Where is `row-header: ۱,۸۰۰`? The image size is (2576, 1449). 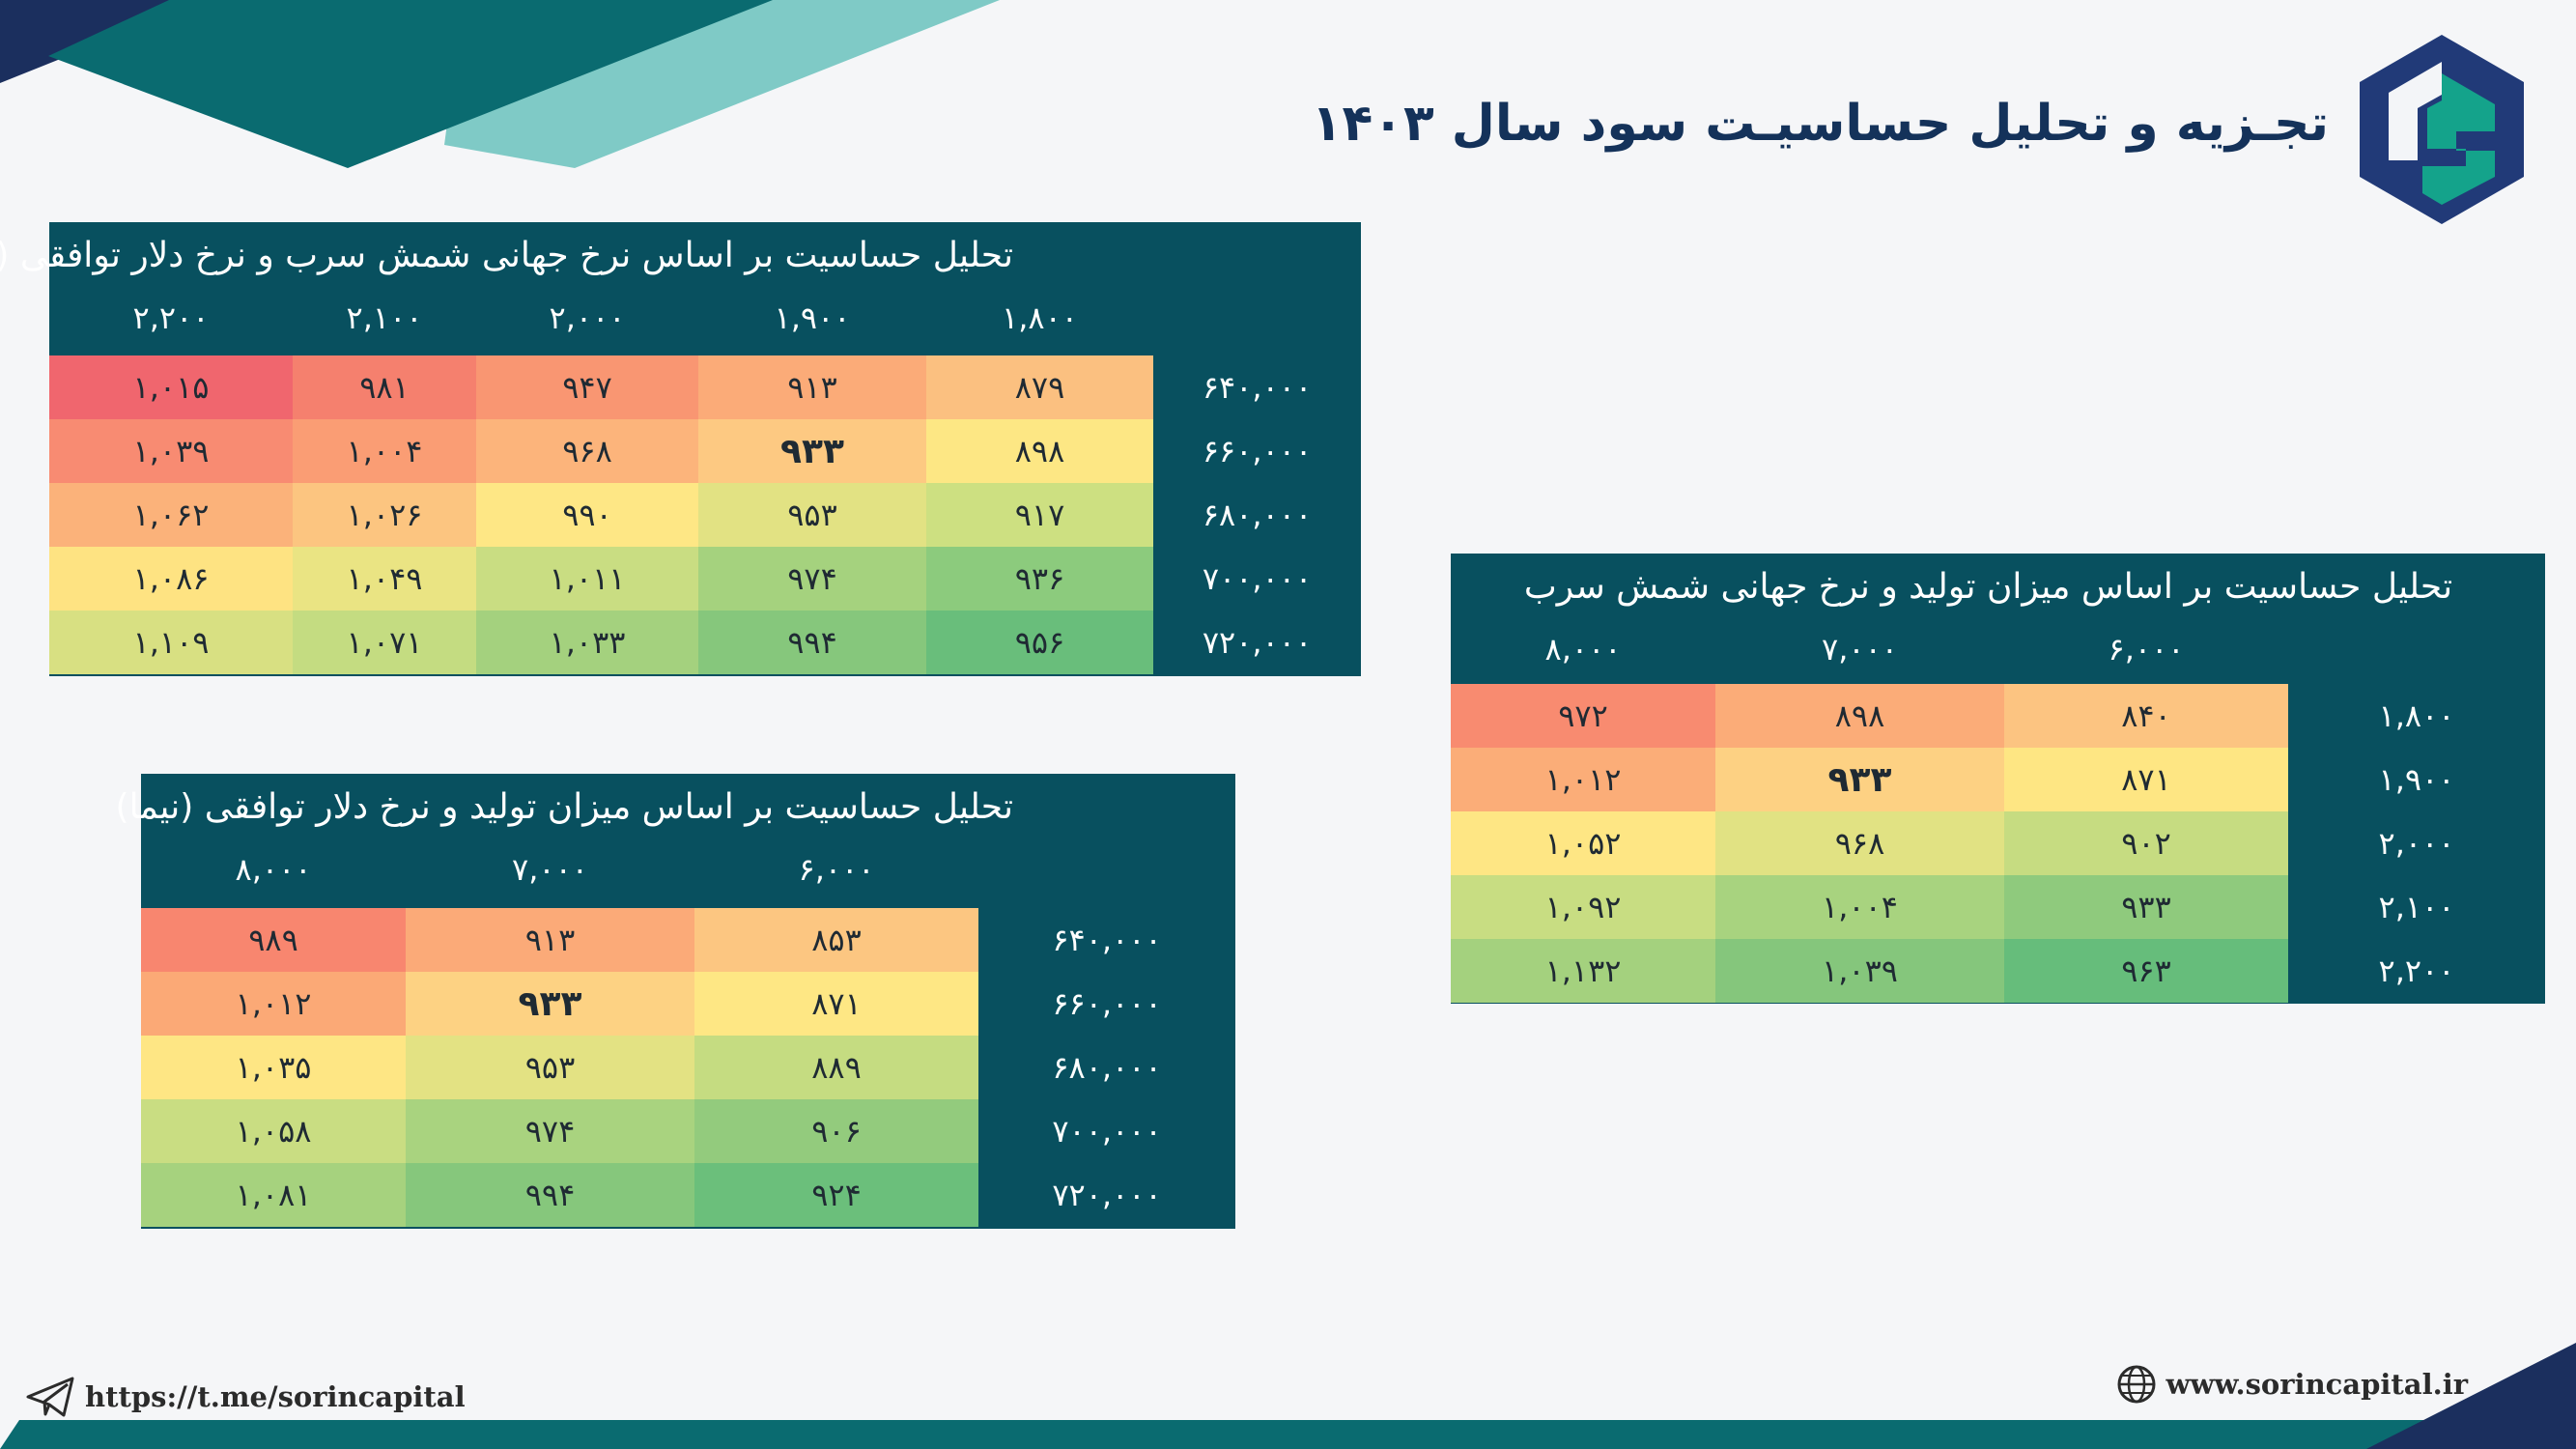
row-header: ۱,۸۰۰ is located at coordinates (2416, 715).